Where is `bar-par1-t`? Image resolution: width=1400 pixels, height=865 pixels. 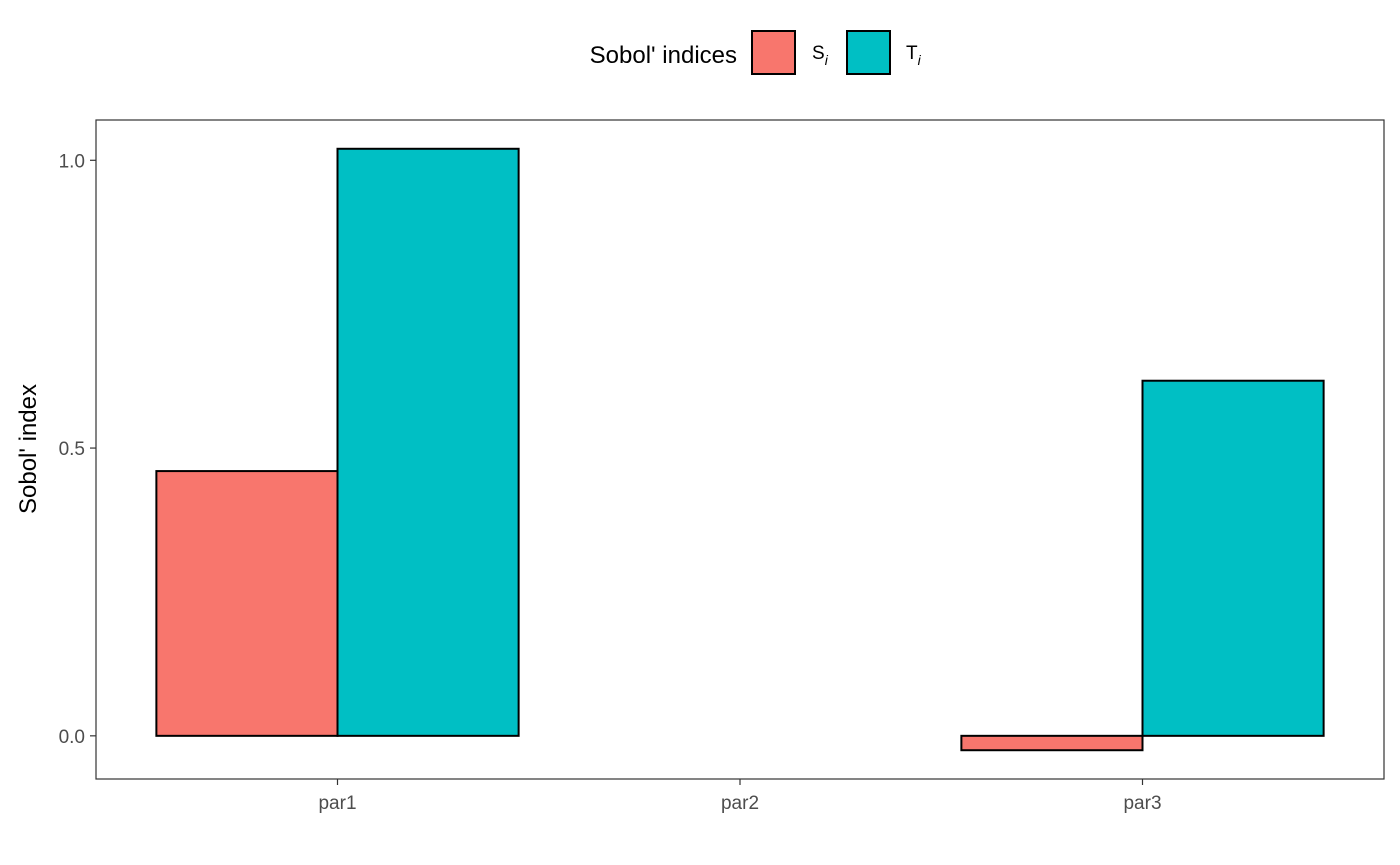 bar-par1-t is located at coordinates (428, 442).